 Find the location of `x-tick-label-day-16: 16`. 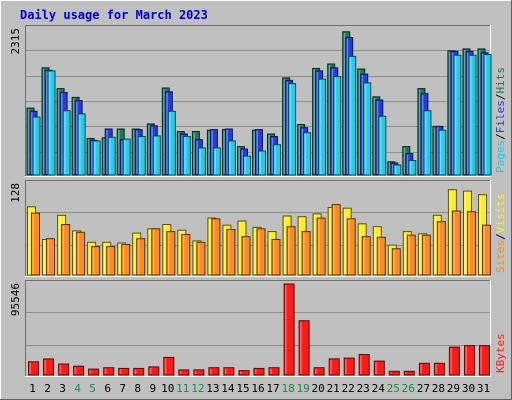

x-tick-label-day-16: 16 is located at coordinates (257, 388).